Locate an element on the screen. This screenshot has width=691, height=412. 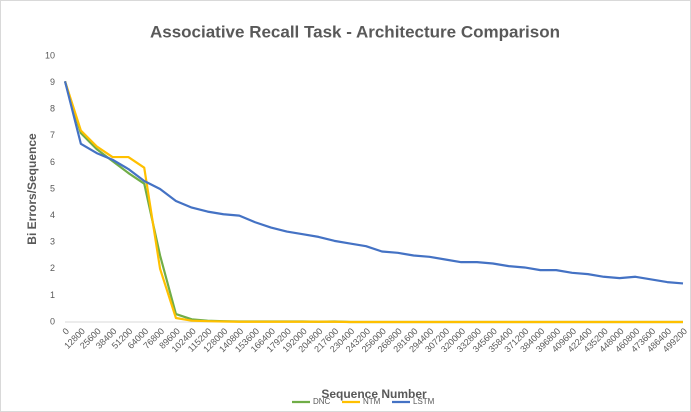
y-tick-label: 8 is located at coordinates (52, 109).